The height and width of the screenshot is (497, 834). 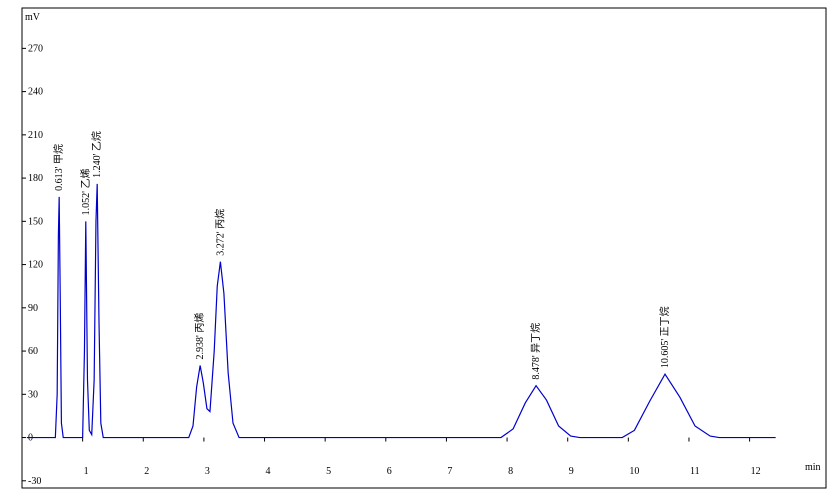 I want to click on peak-label: 3.272' 丙烷, so click(x=219, y=232).